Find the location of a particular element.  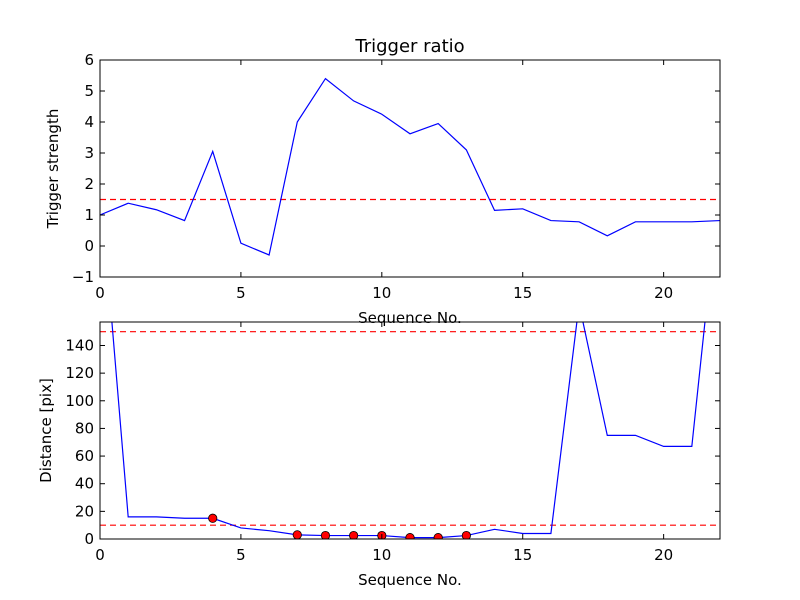

y-tick-label: 60 is located at coordinates (84, 456).